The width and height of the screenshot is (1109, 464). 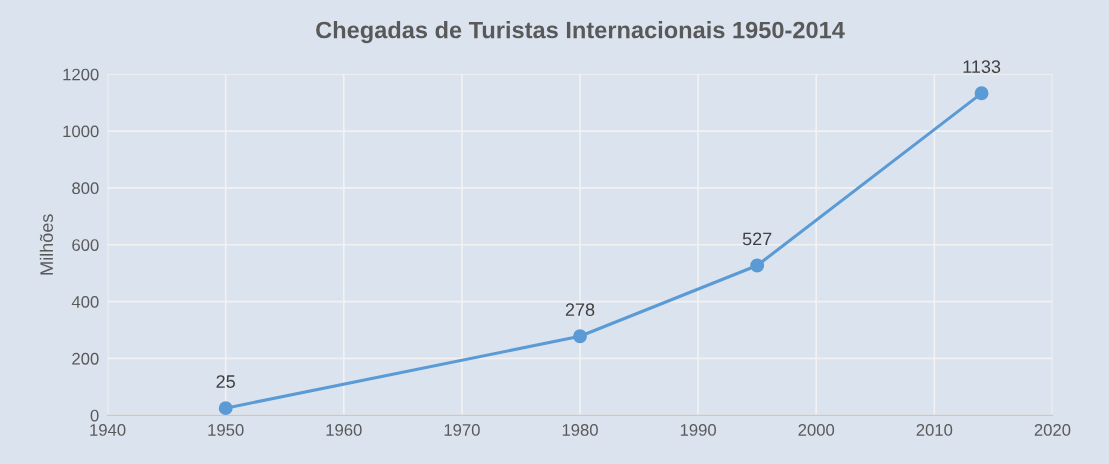 What do you see at coordinates (81, 131) in the screenshot?
I see `y-tick-label: 1000` at bounding box center [81, 131].